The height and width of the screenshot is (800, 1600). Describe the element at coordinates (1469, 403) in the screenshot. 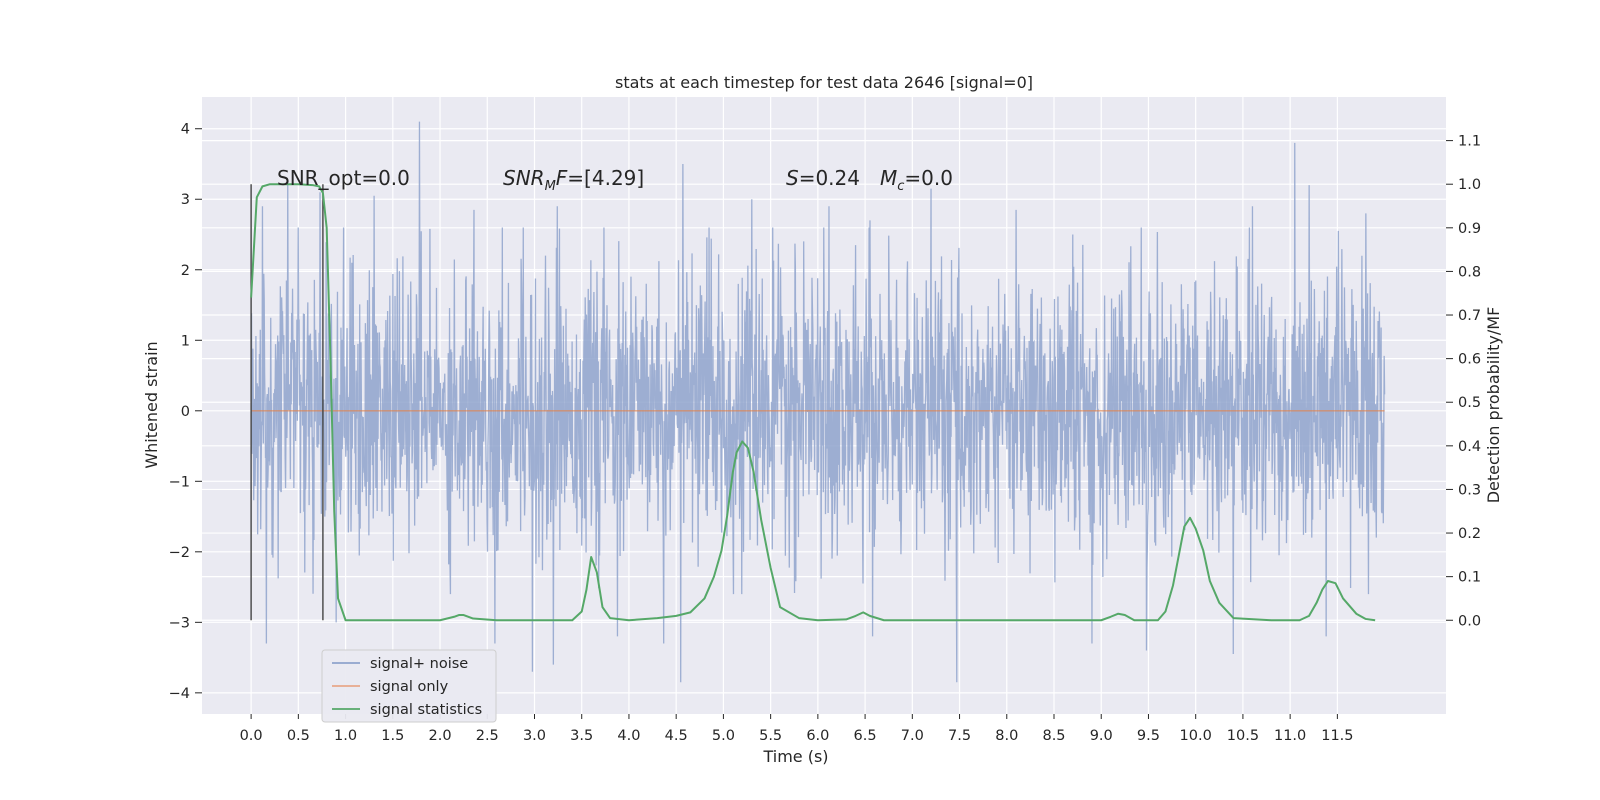

I see `y2-tick-label: 0.5` at that location.